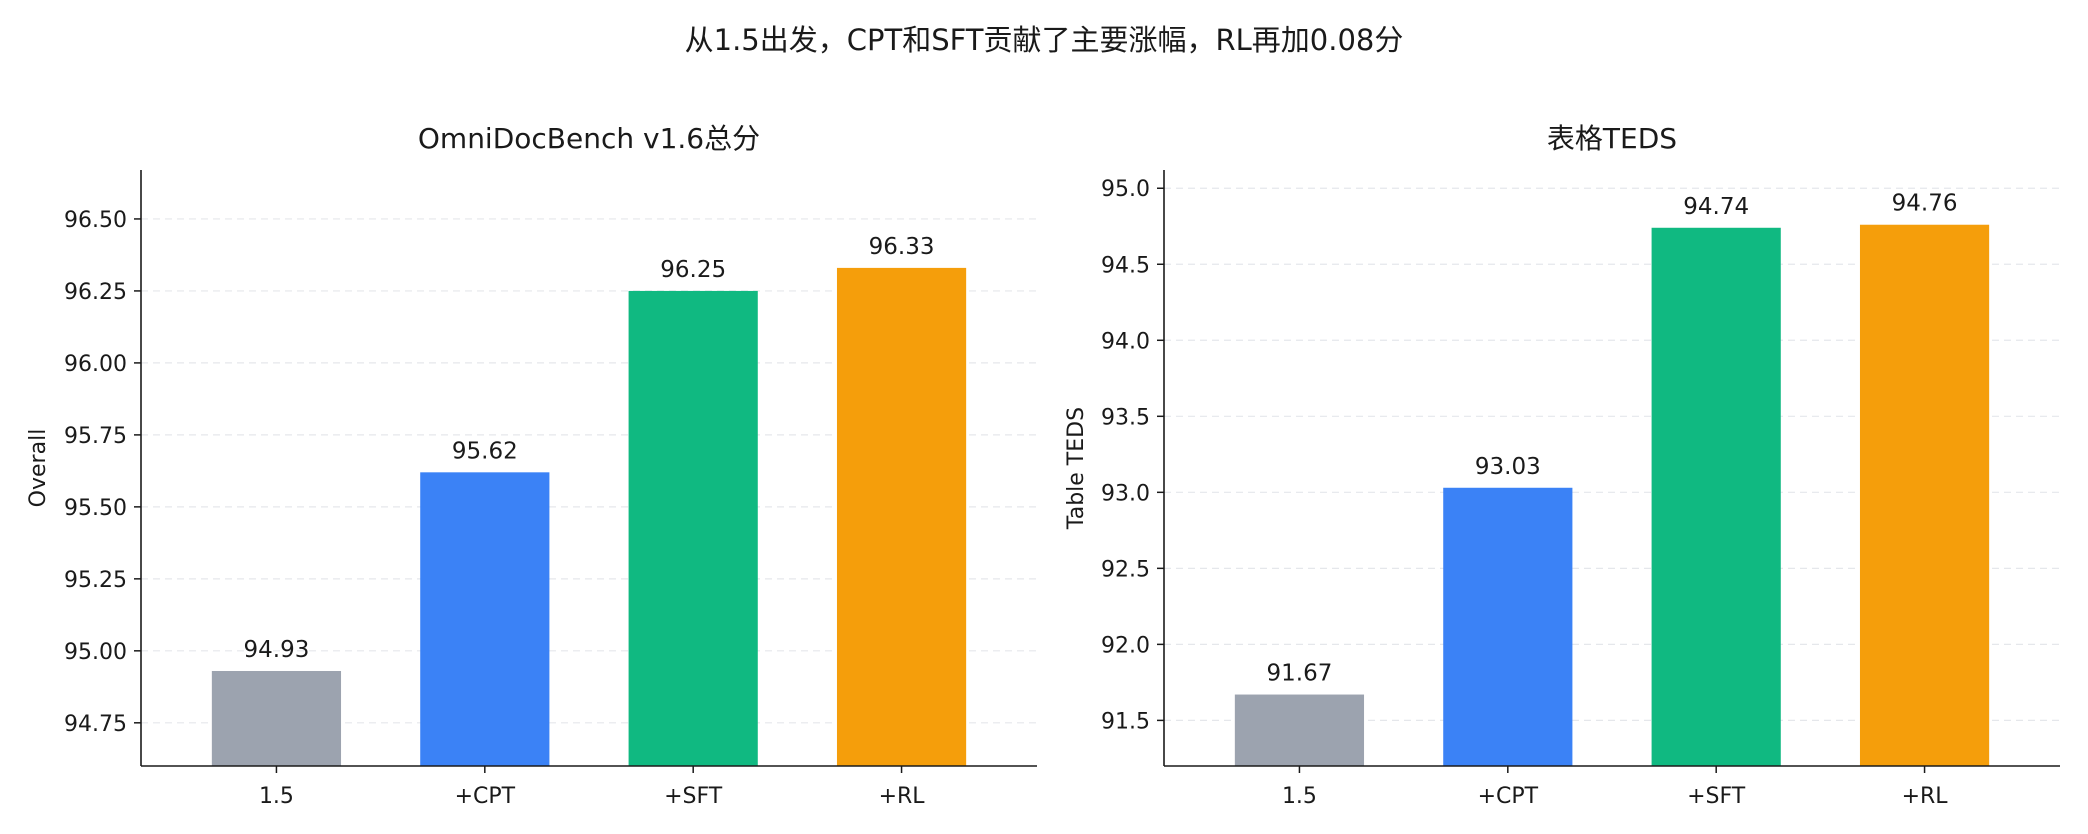 The height and width of the screenshot is (834, 2088). I want to click on bar-value-label: 91.67, so click(1300, 674).